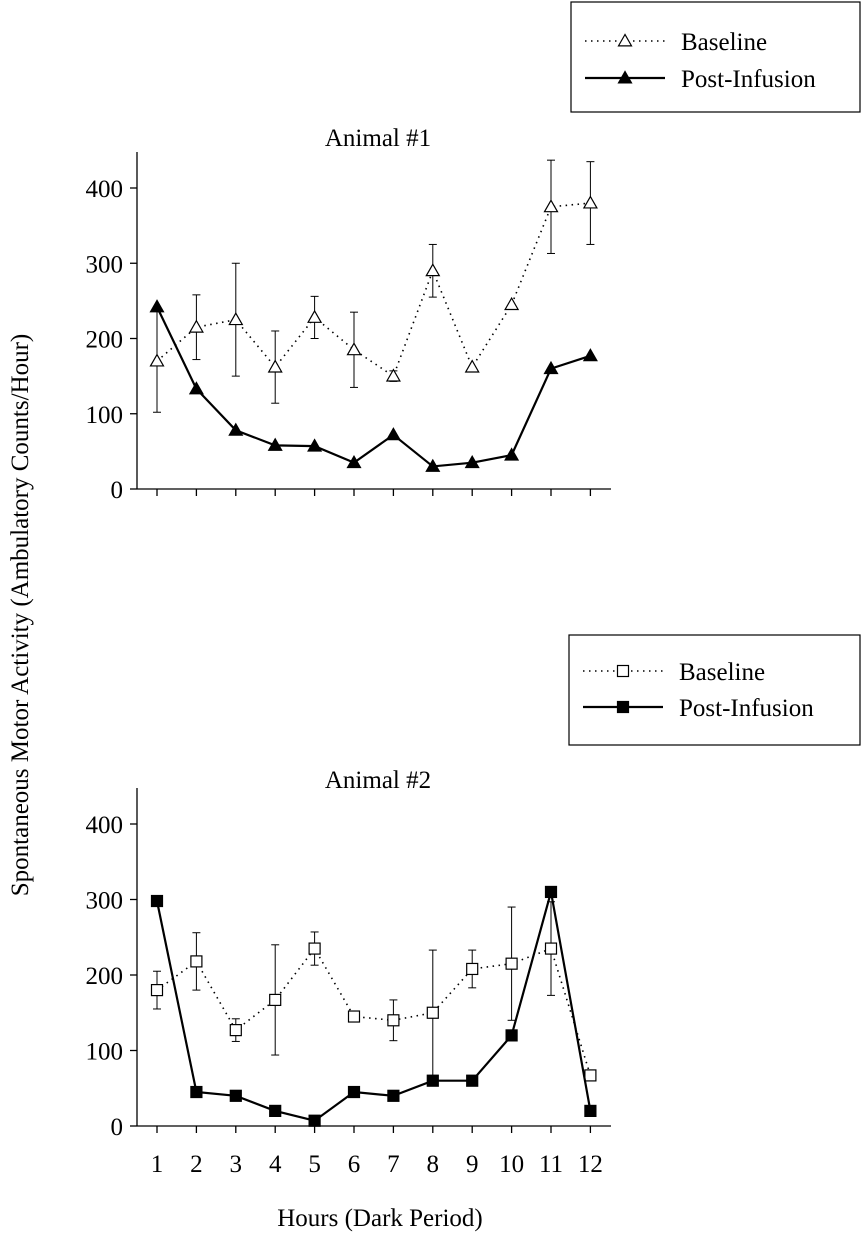 This screenshot has width=864, height=1243. What do you see at coordinates (472, 1164) in the screenshot?
I see `x-tick-label: 9` at bounding box center [472, 1164].